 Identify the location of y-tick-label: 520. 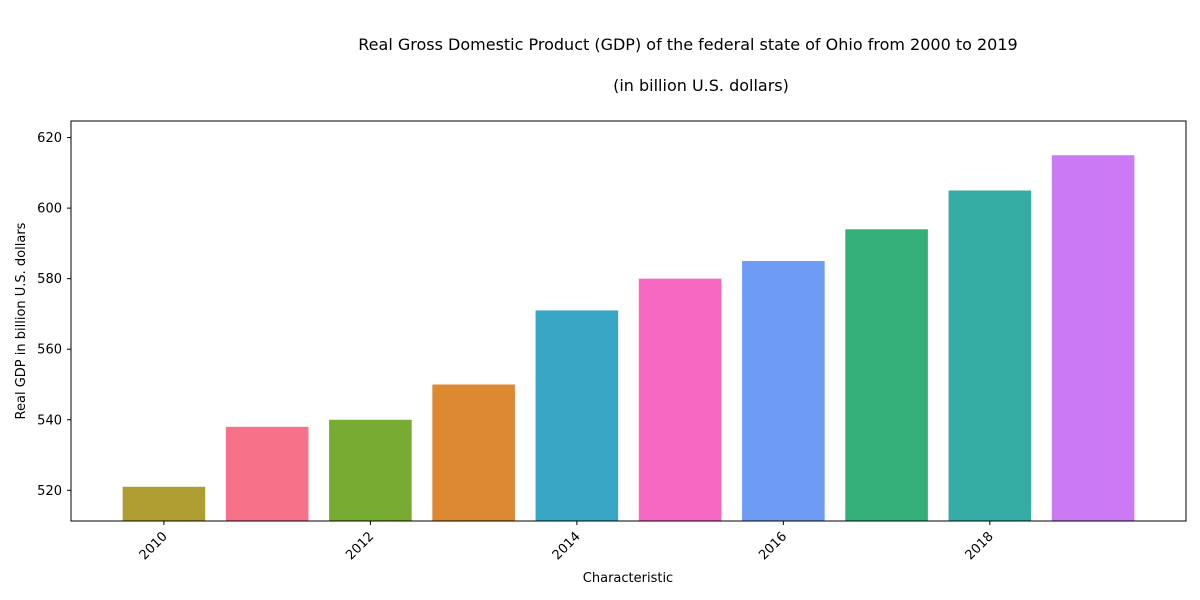
(49, 491).